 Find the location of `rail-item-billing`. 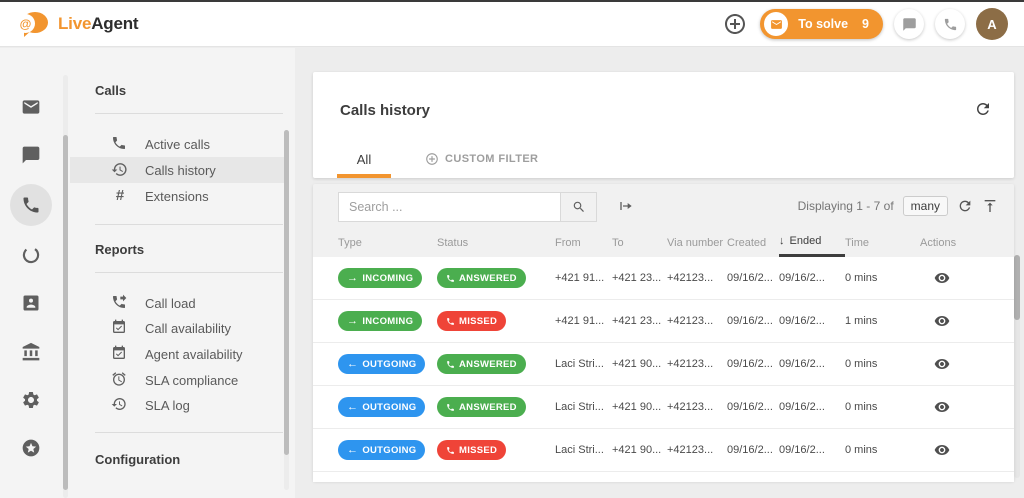

rail-item-billing is located at coordinates (31, 352).